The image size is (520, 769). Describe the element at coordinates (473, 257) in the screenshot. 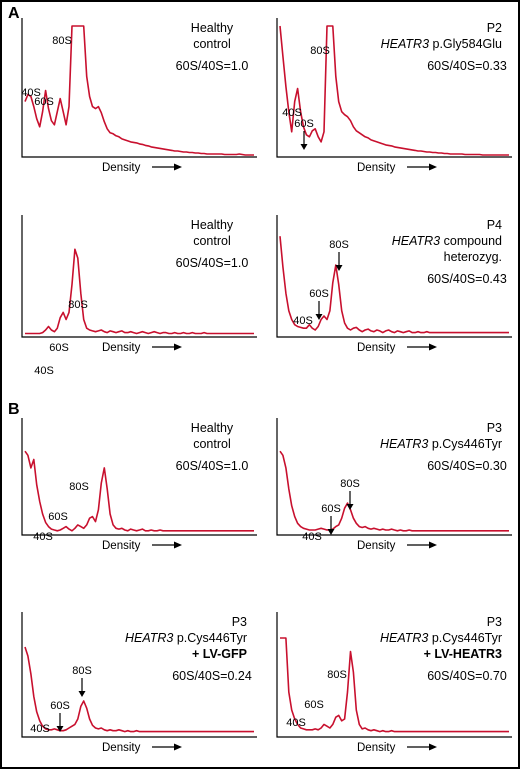

I see `panel-title-span: heterozyg.` at that location.